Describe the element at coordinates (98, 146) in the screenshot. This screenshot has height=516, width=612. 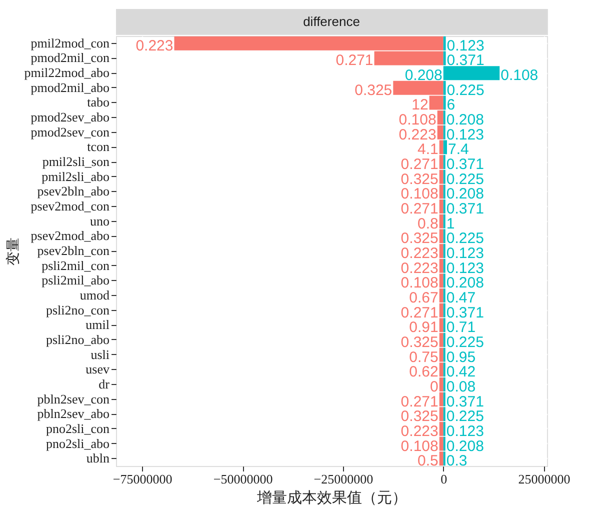
I see `y-tick-label: tcon` at that location.